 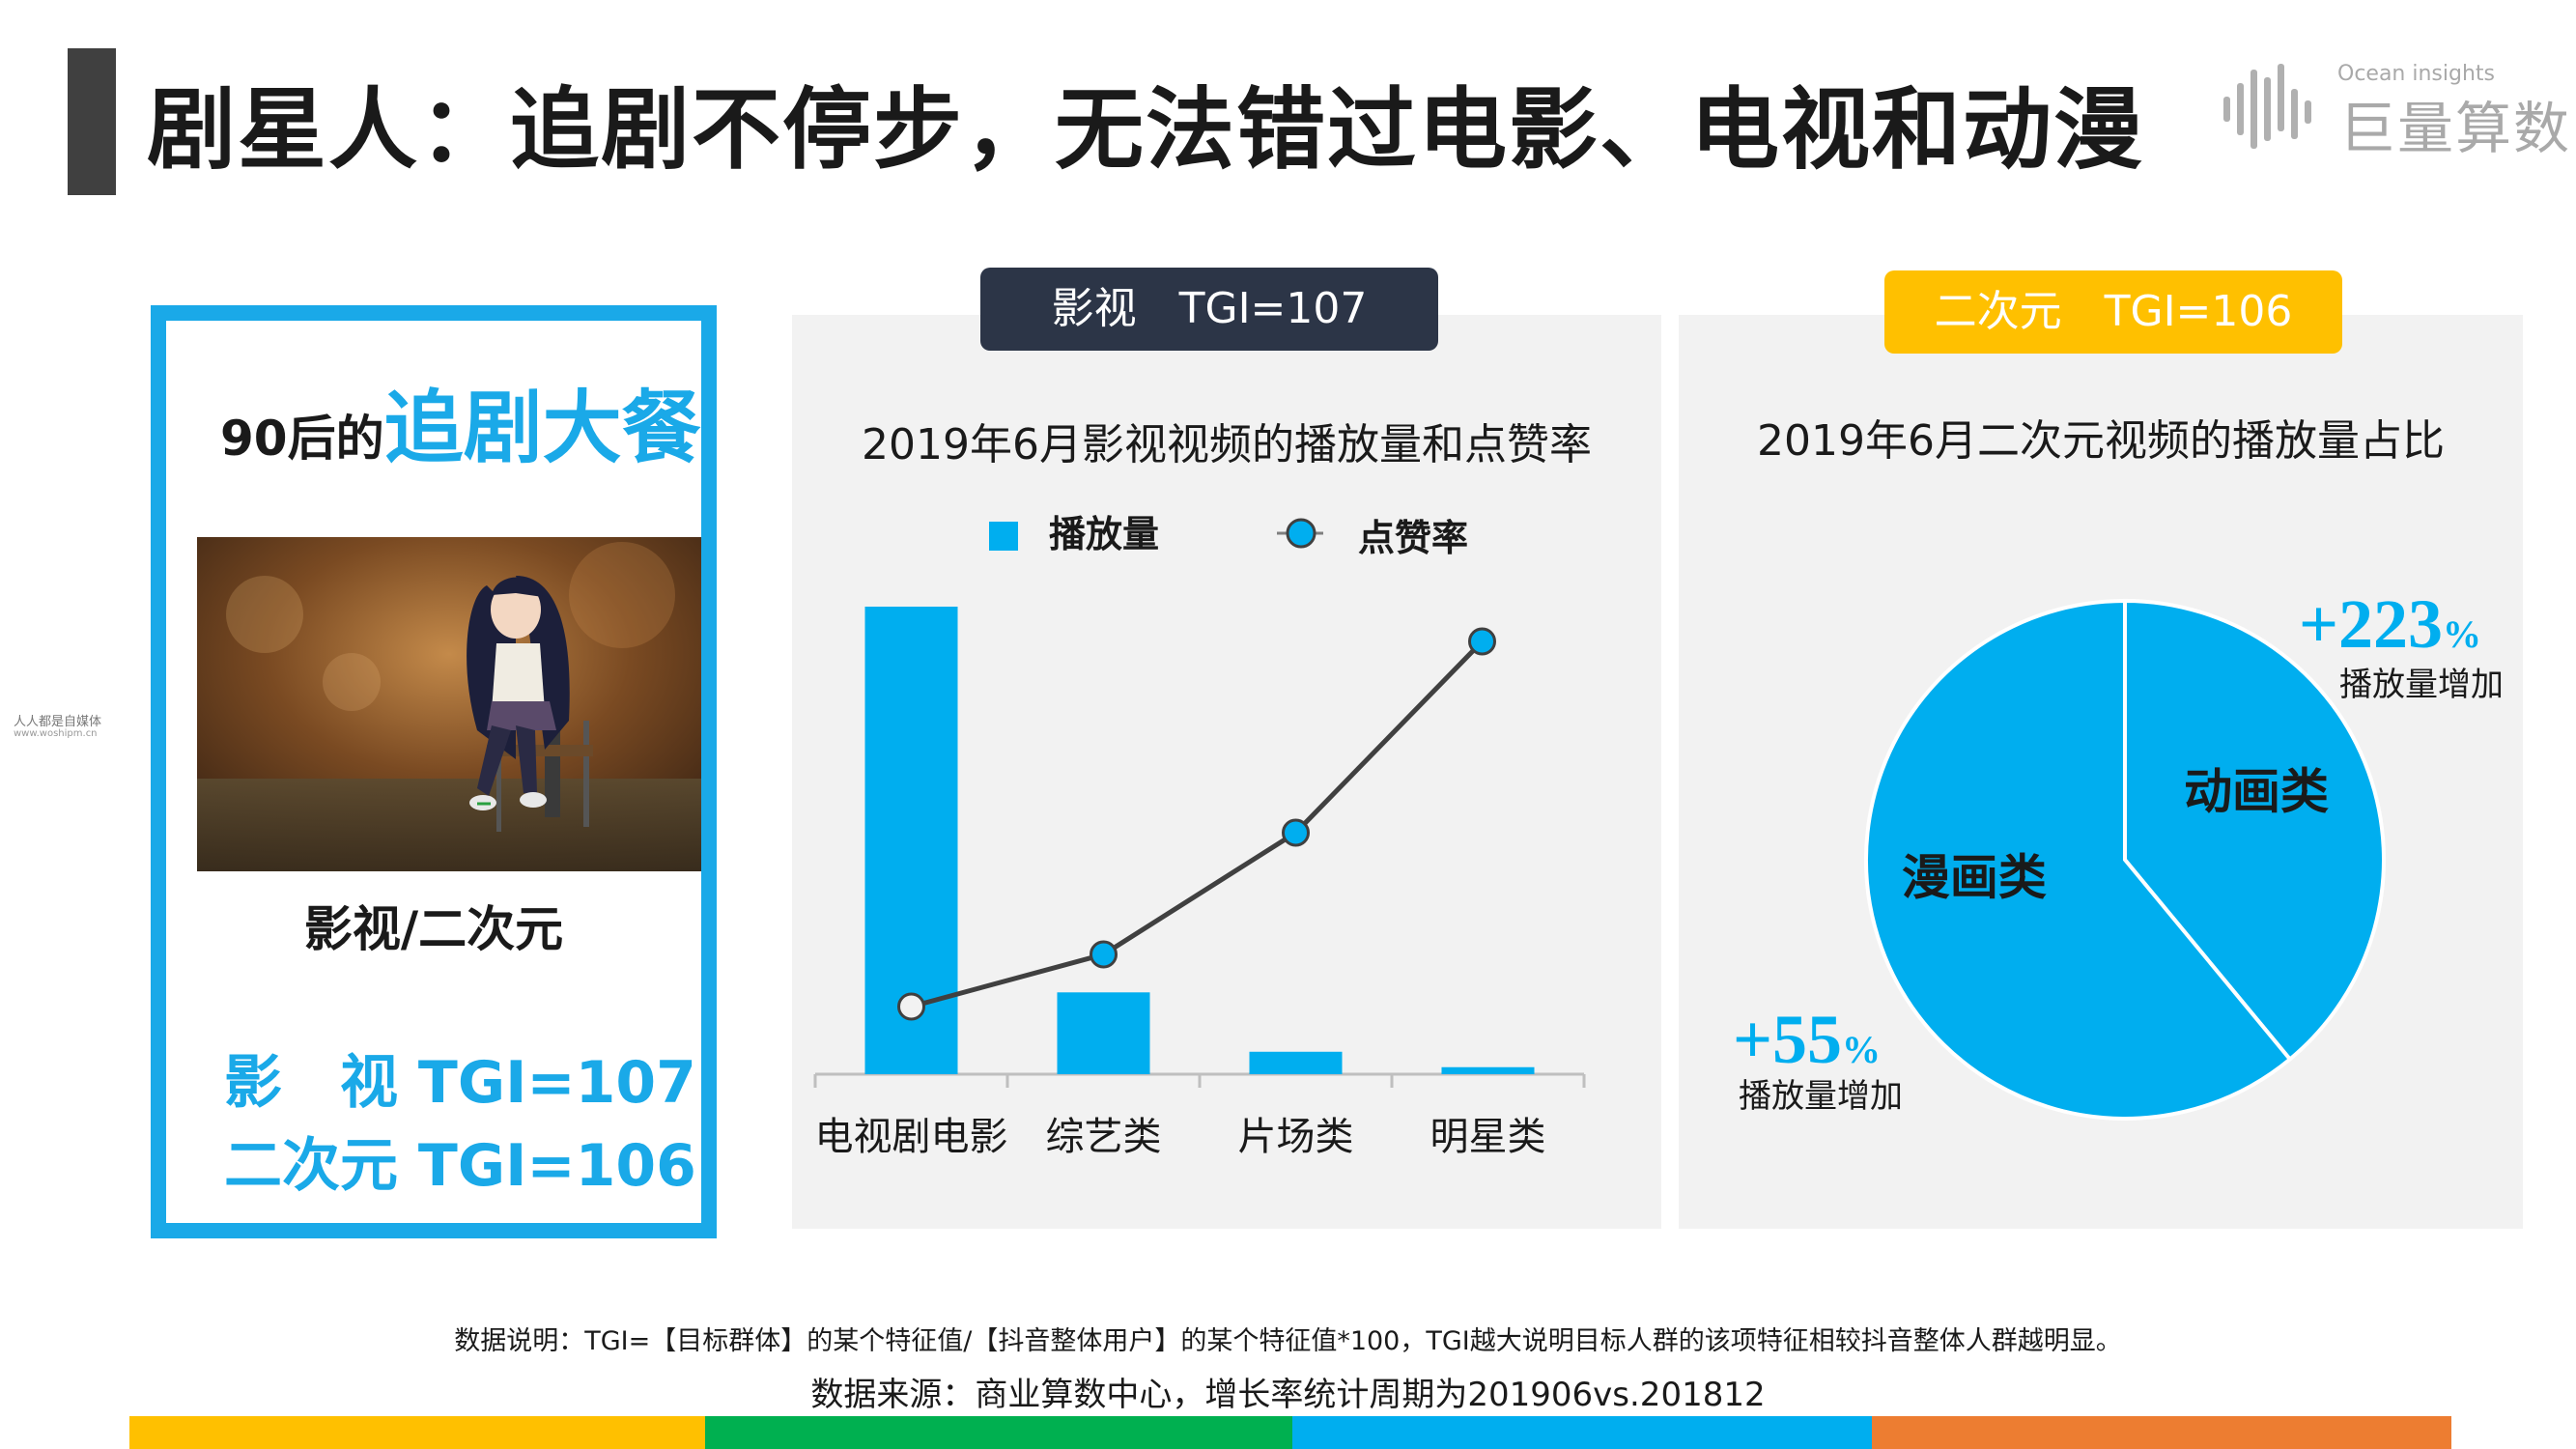 What do you see at coordinates (1296, 1062) in the screenshot?
I see `bar-片场类` at bounding box center [1296, 1062].